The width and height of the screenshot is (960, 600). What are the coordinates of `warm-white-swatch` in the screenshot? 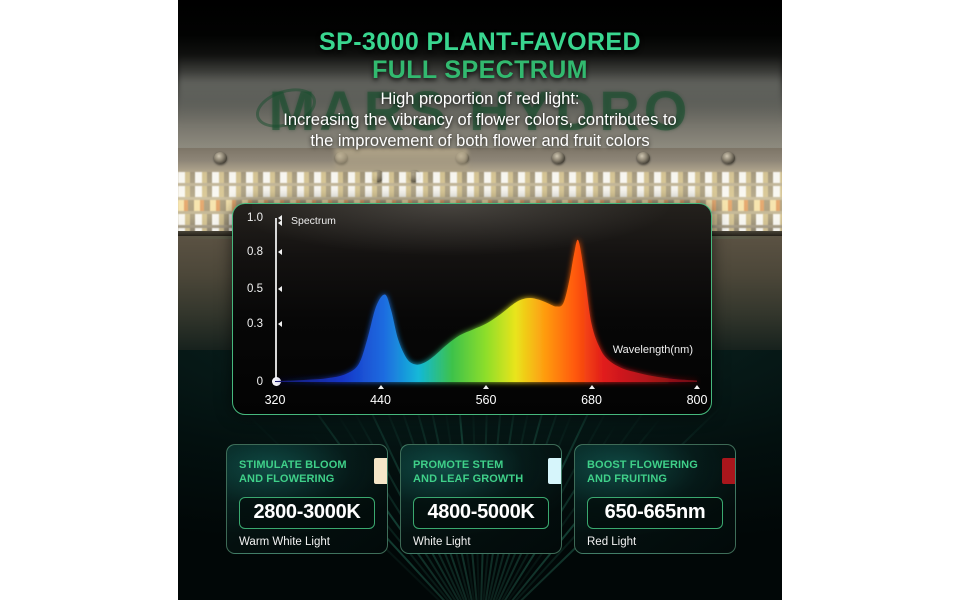 It's located at (380, 471).